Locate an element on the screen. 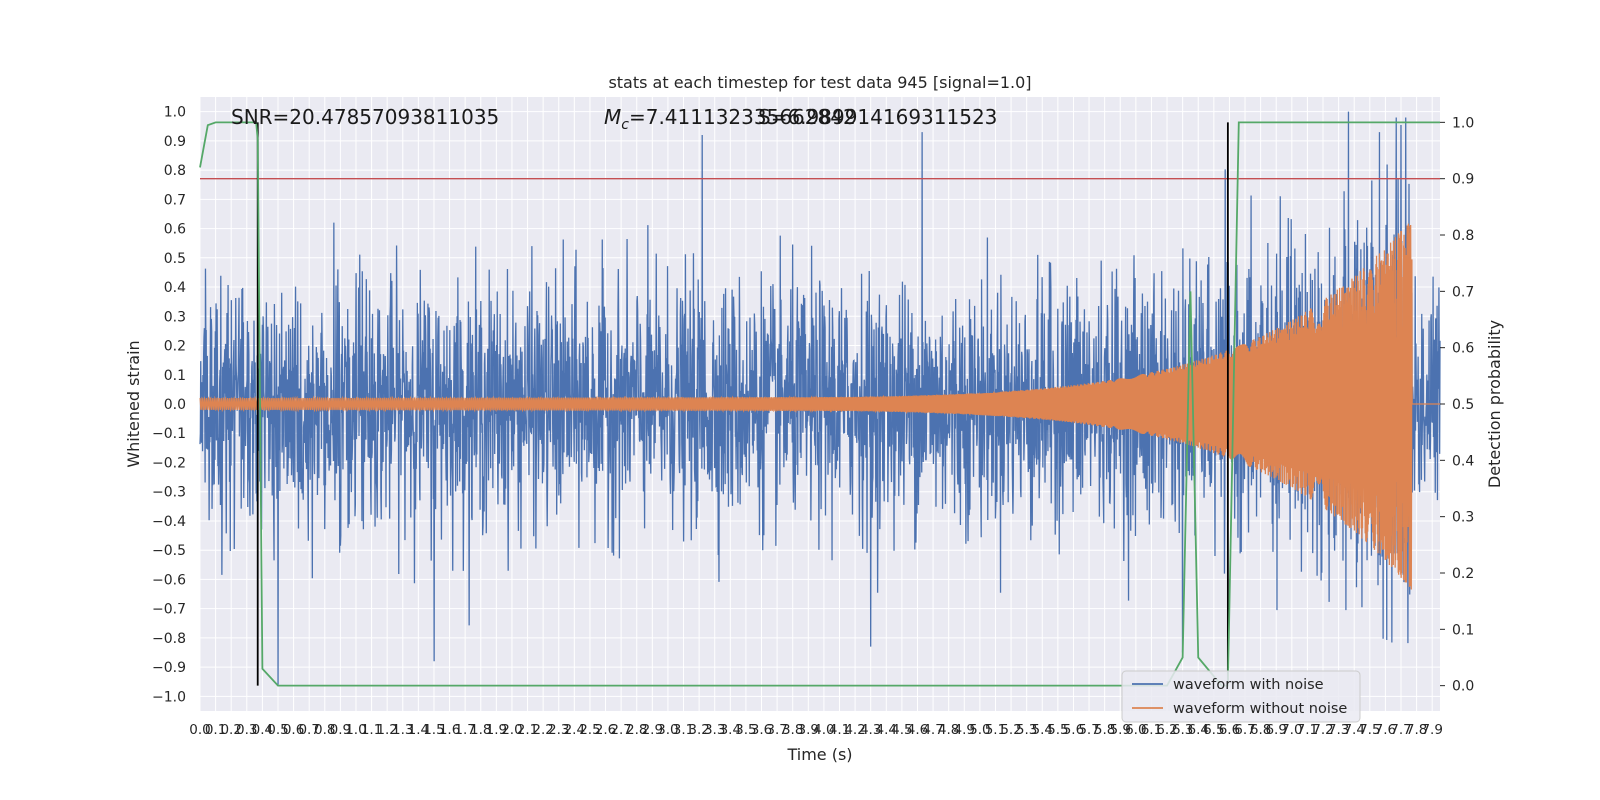  x-tick-label: 7.9 is located at coordinates (1431, 730).